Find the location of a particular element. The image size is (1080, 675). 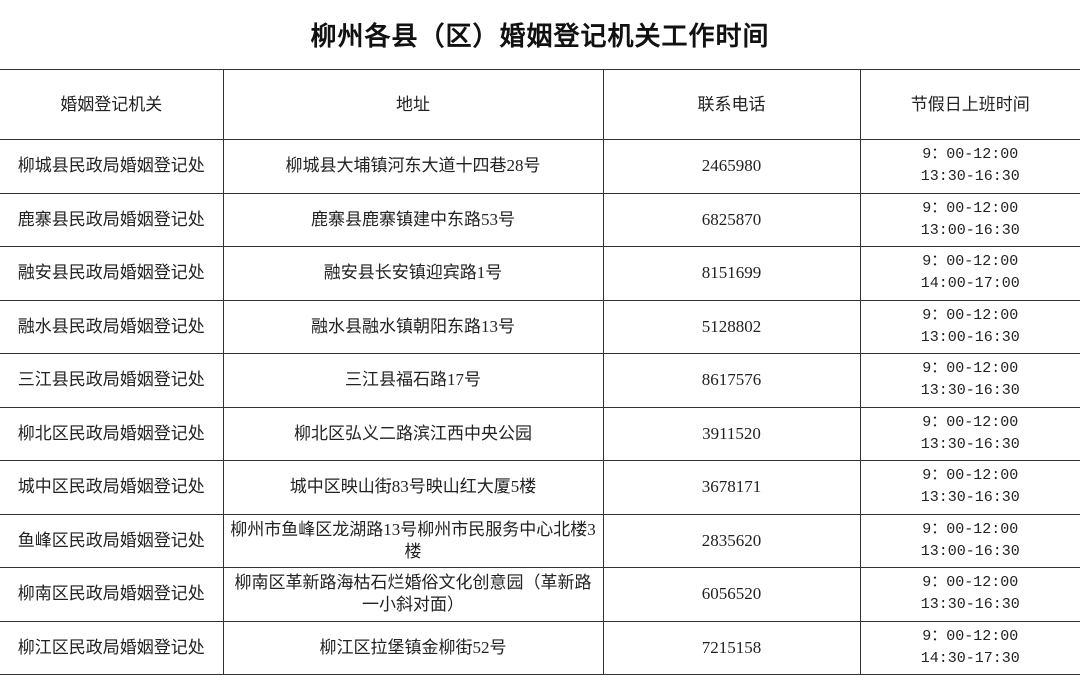

office-cell: 鱼峰区民政局婚姻登记处 is located at coordinates (112, 540).